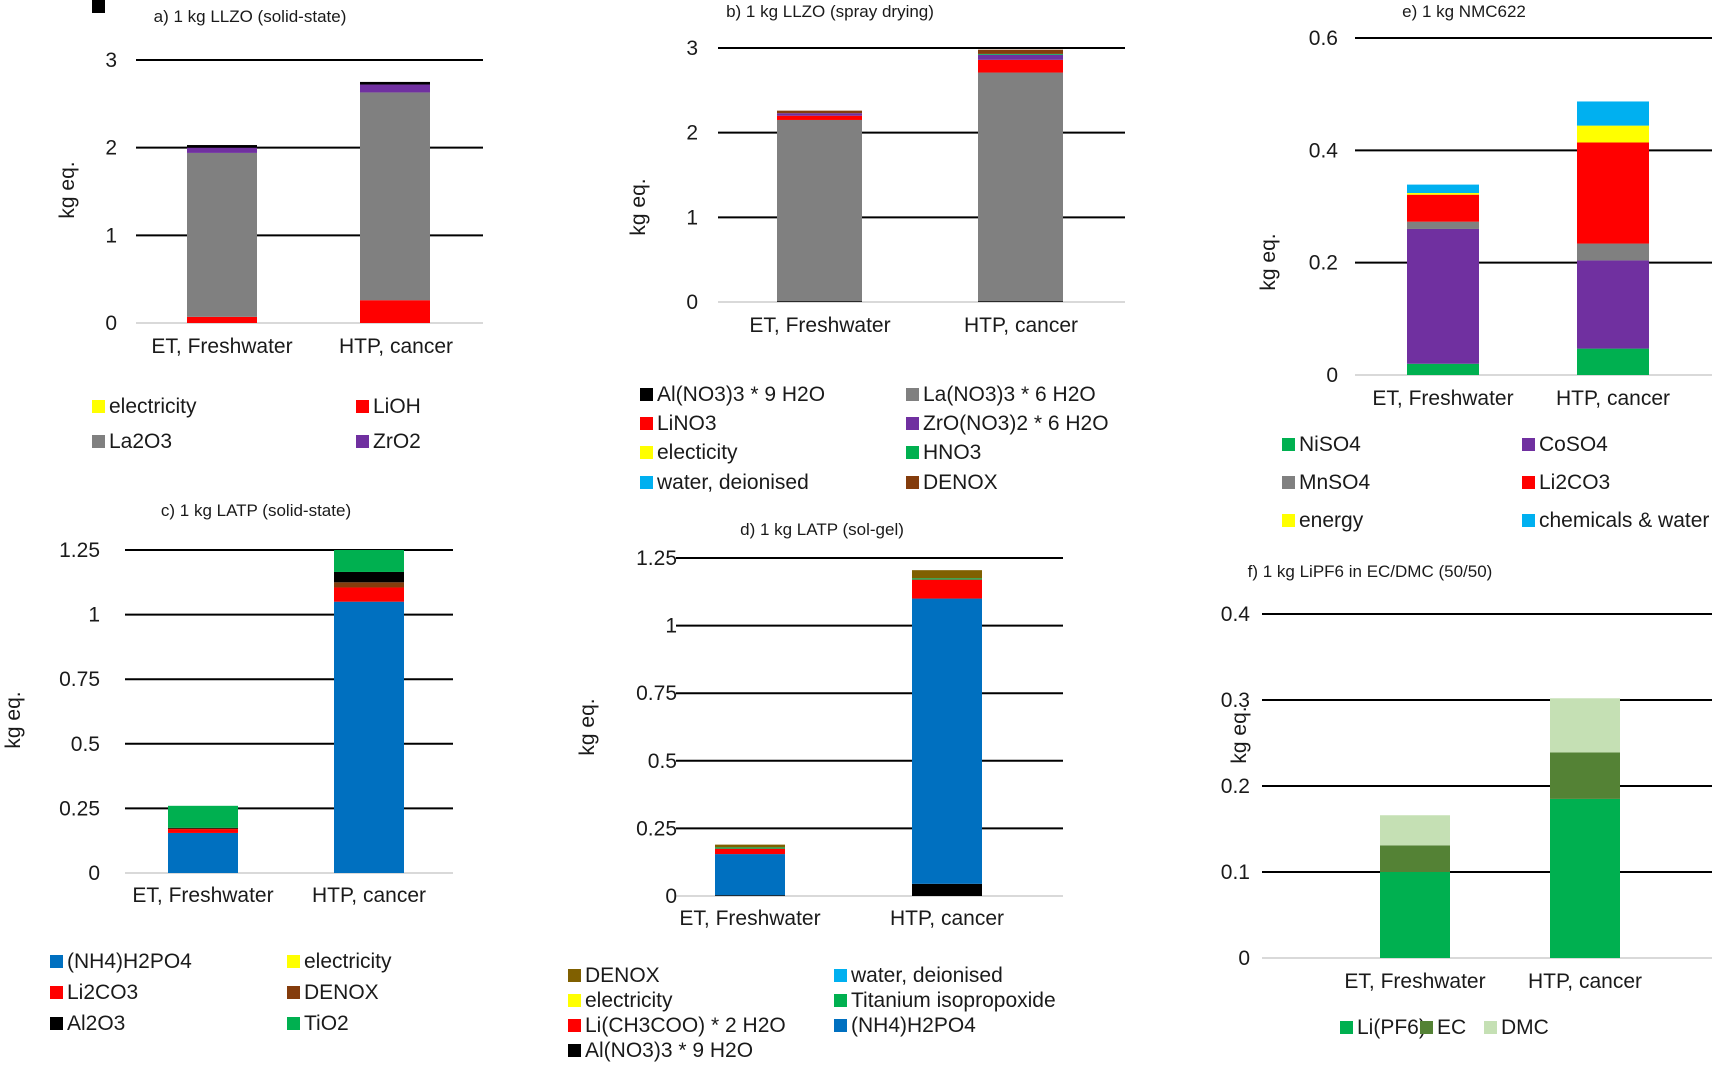 This screenshot has height=1073, width=1736. Describe the element at coordinates (947, 589) in the screenshot. I see `bar-segment-li-ch3coo-2-h2o` at that location.